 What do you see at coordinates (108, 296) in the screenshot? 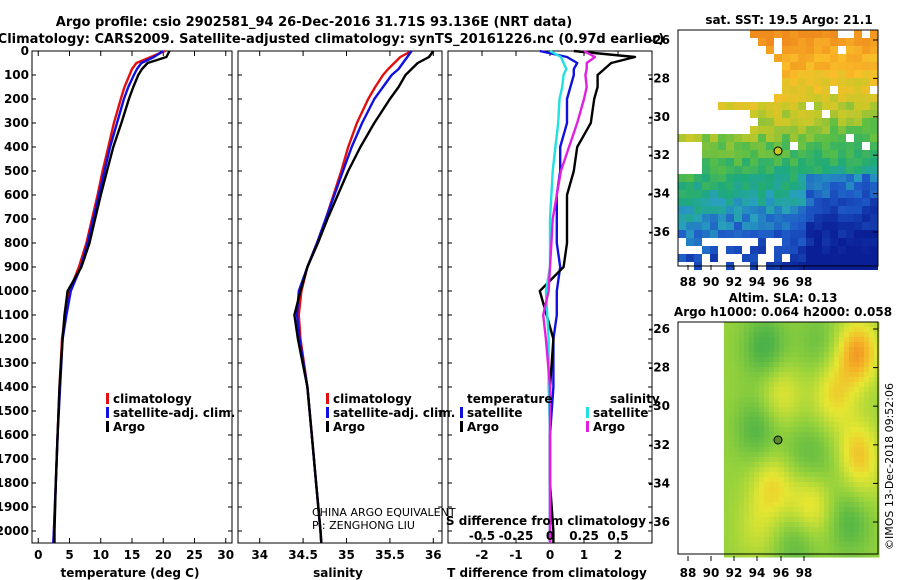
I see `series-line-satellite-adj-clim-` at bounding box center [108, 296].